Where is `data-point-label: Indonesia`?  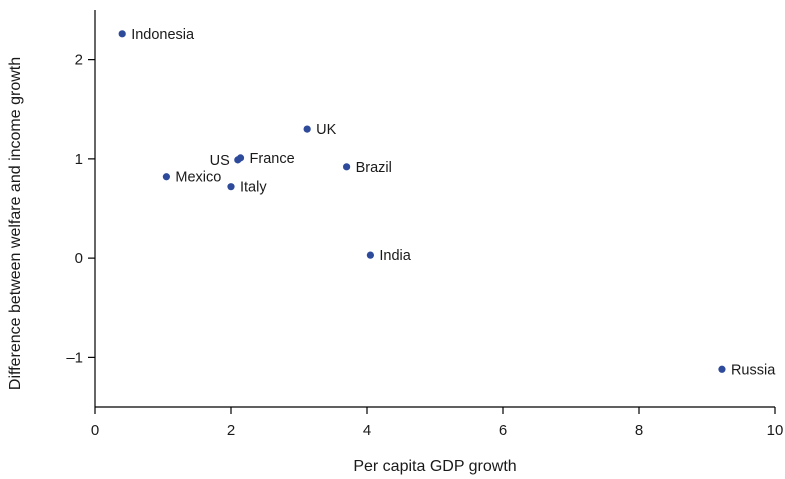
data-point-label: Indonesia is located at coordinates (163, 35).